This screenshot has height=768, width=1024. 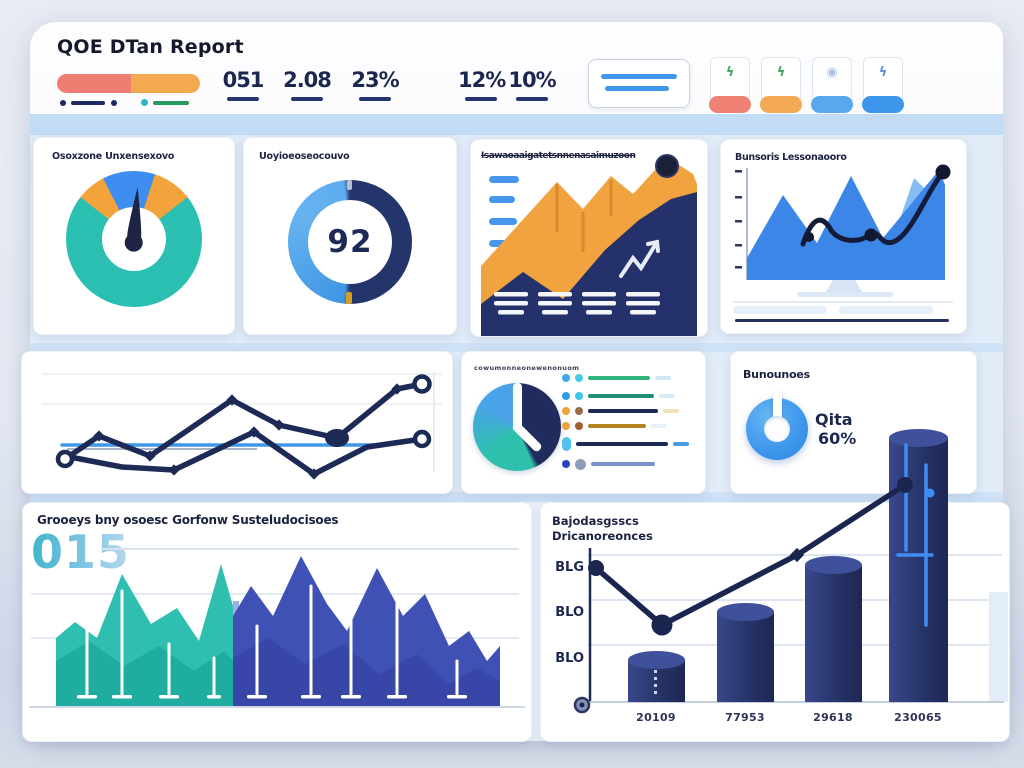 What do you see at coordinates (144, 102) in the screenshot?
I see `legend-dot-teal` at bounding box center [144, 102].